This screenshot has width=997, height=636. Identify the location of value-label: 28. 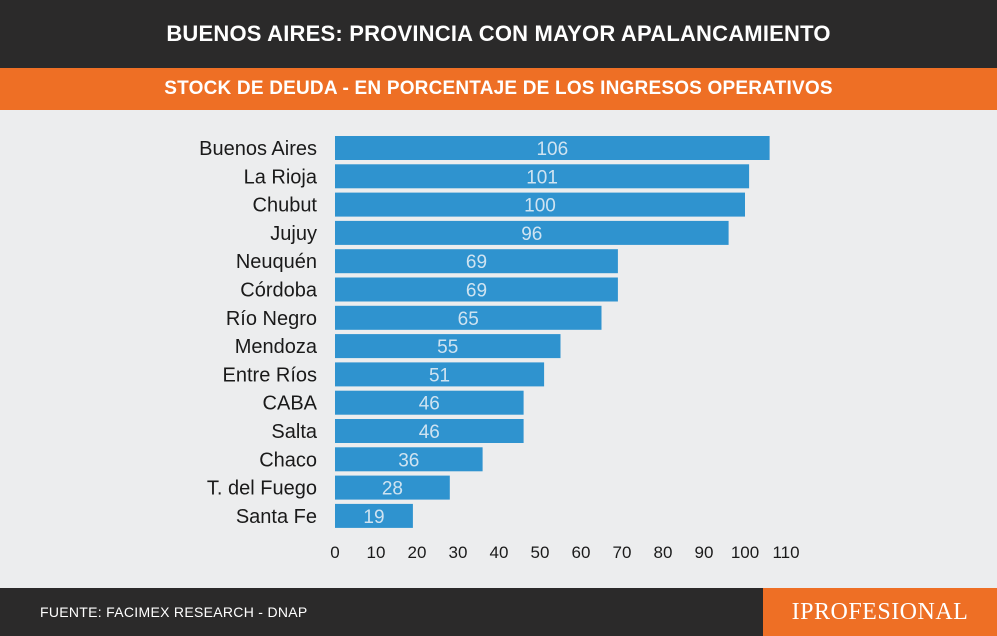
(392, 489).